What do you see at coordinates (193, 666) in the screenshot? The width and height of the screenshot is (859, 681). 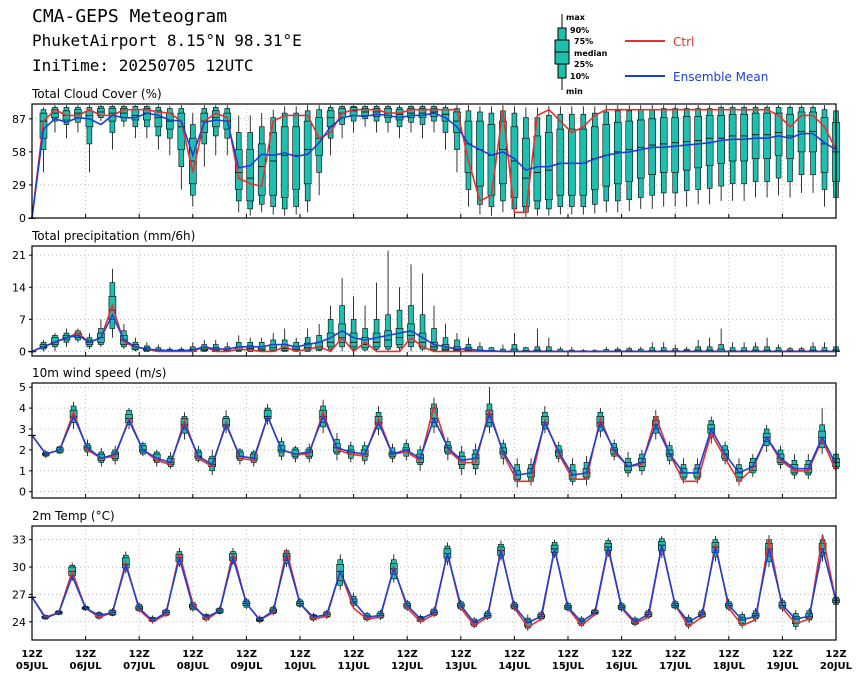 I see `x-tick-date: 08JUL` at bounding box center [193, 666].